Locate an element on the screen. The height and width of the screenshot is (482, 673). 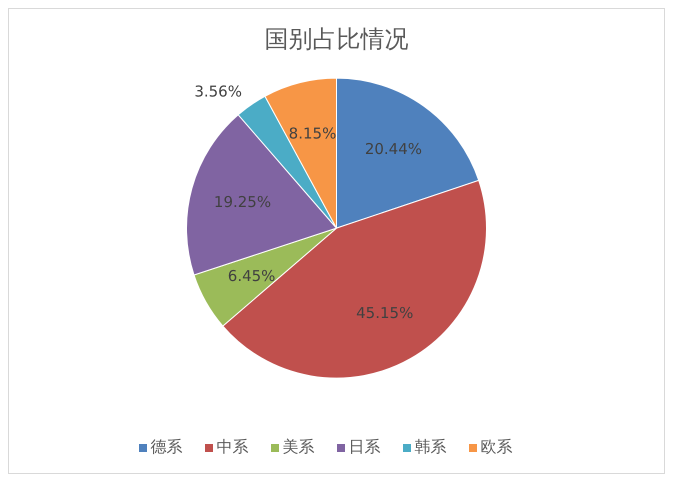
data-label: 19.25% is located at coordinates (243, 202).